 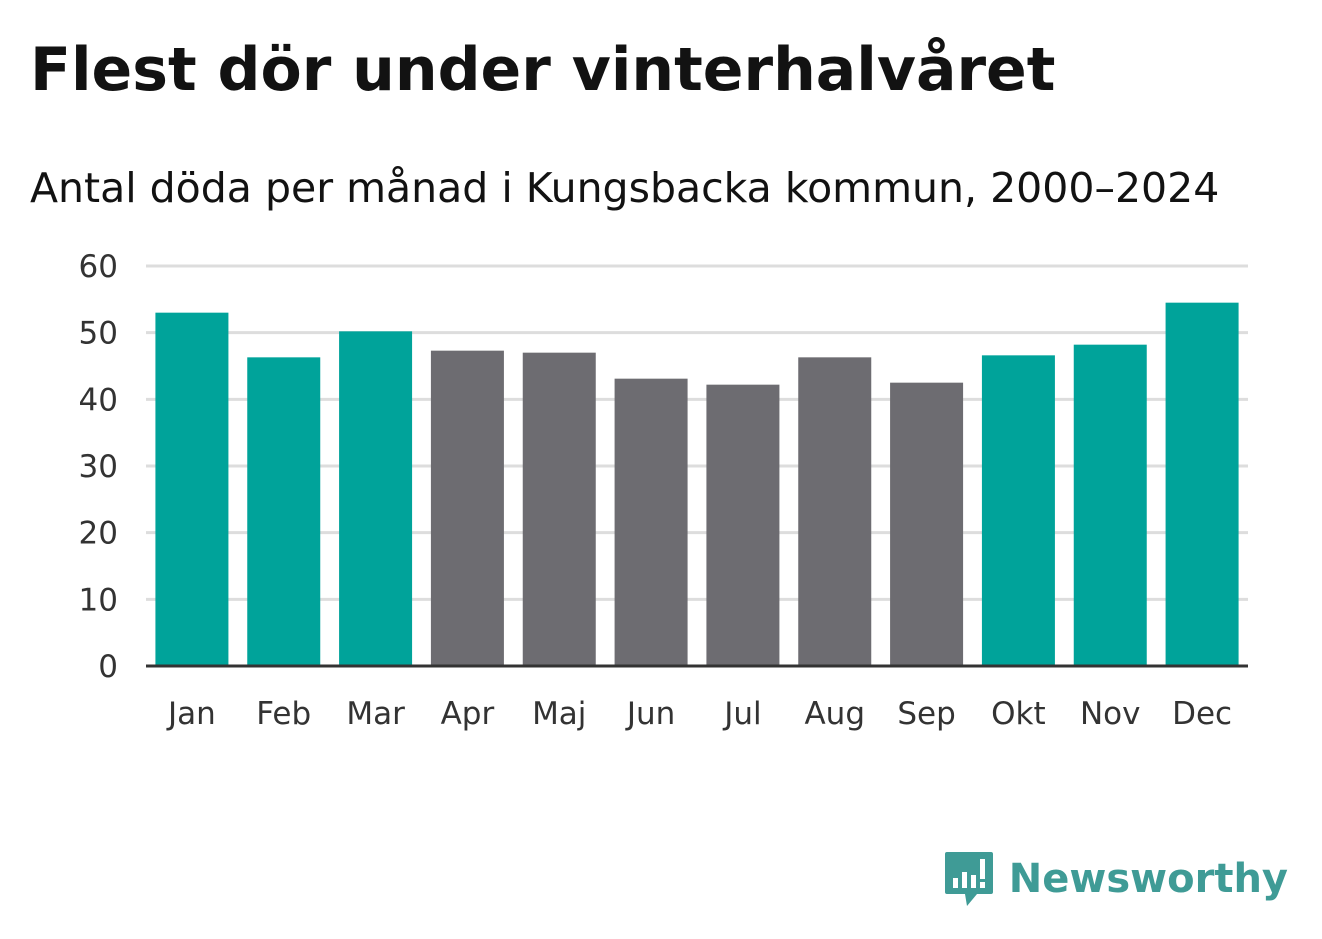 What do you see at coordinates (376, 498) in the screenshot?
I see `bar-mar` at bounding box center [376, 498].